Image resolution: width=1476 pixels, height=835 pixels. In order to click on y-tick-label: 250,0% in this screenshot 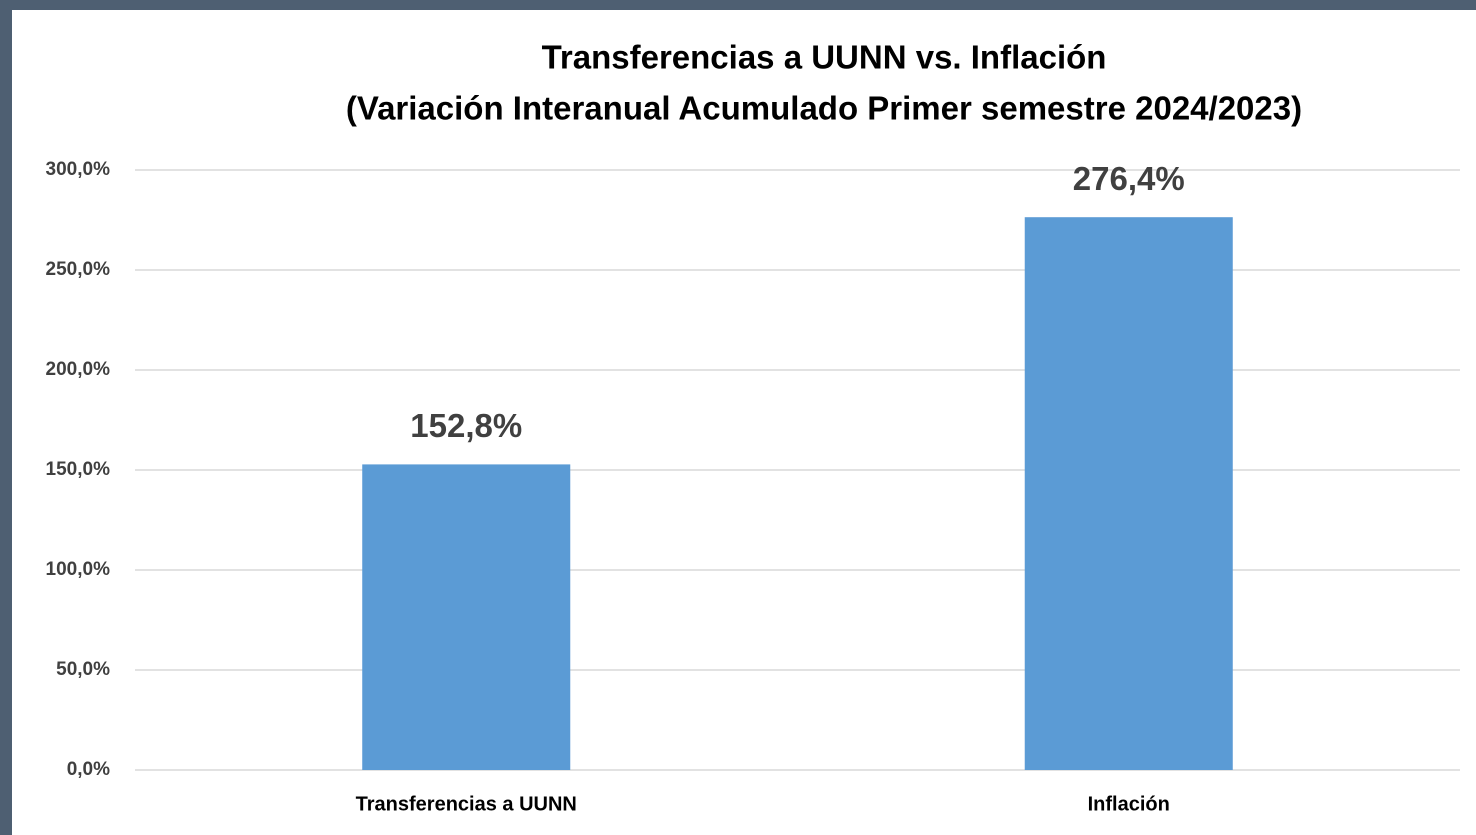, I will do `click(78, 269)`.